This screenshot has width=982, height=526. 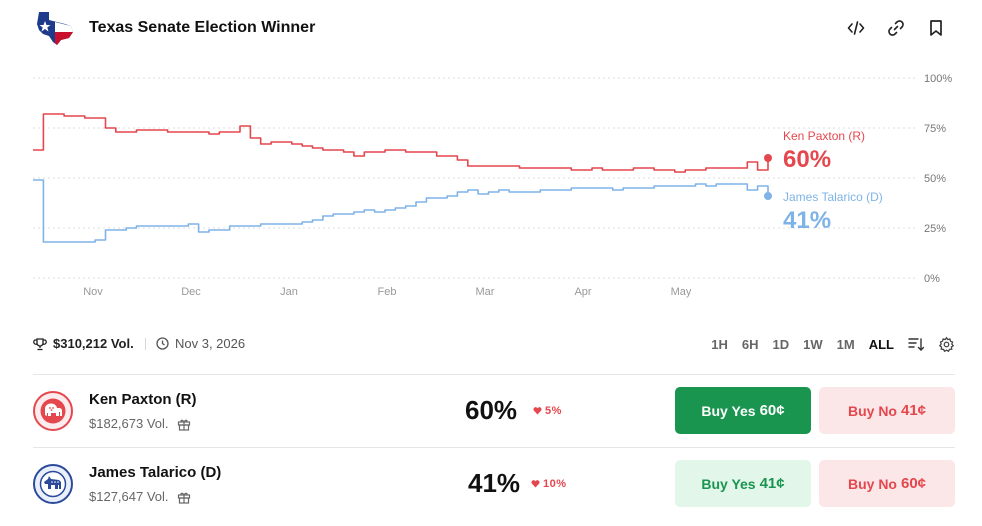 What do you see at coordinates (129, 423) in the screenshot?
I see `candidate-volume-value: $182,673 Vol.` at bounding box center [129, 423].